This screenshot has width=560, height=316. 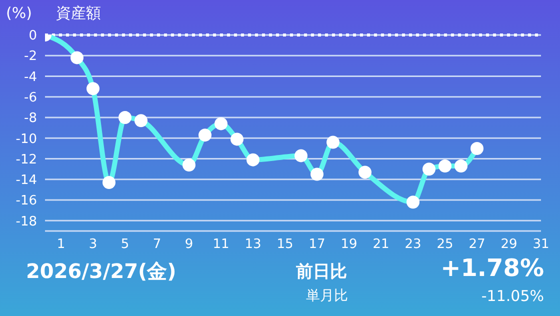 I want to click on x-tick-label: 21, so click(x=381, y=244).